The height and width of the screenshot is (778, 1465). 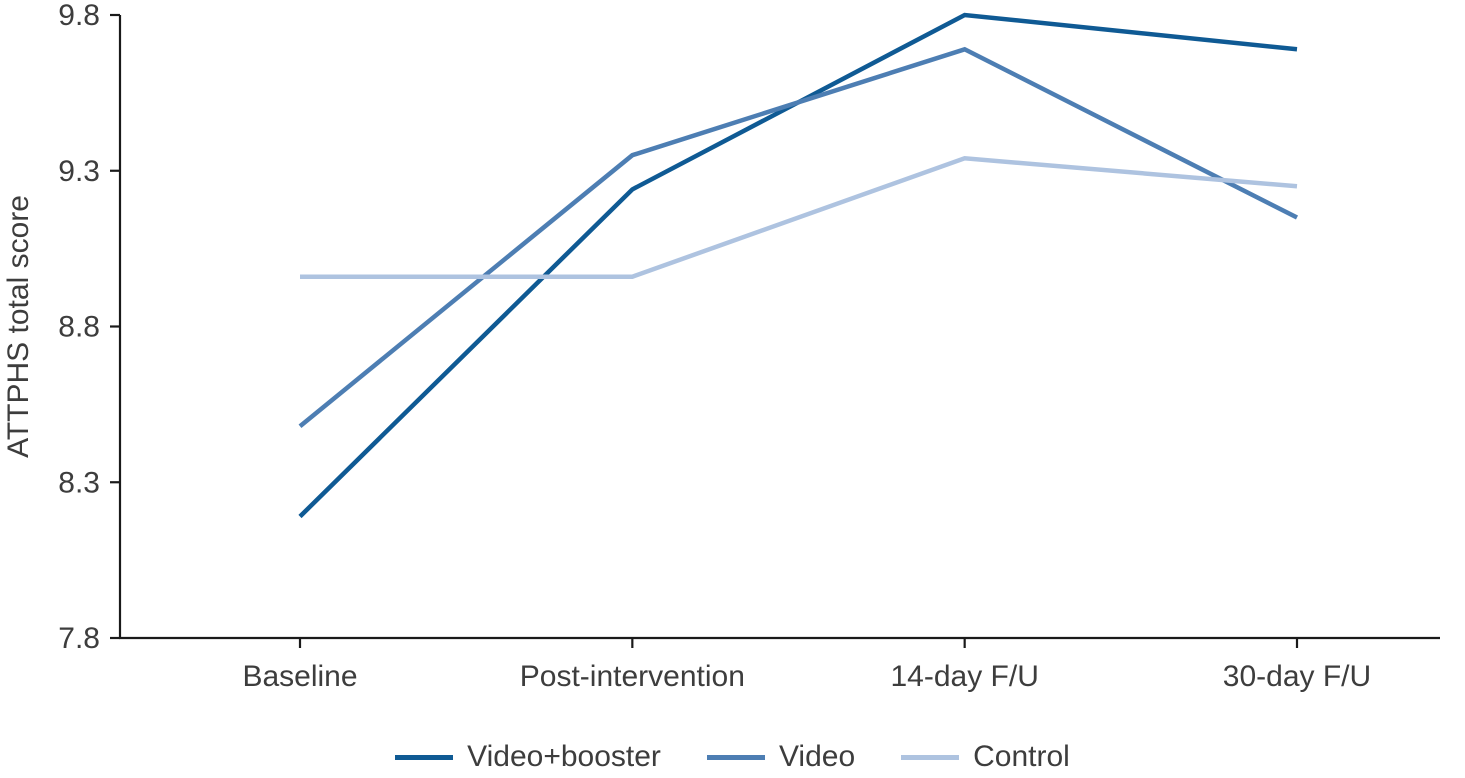 I want to click on x-tick-label: 30-day F/U, so click(x=1297, y=676).